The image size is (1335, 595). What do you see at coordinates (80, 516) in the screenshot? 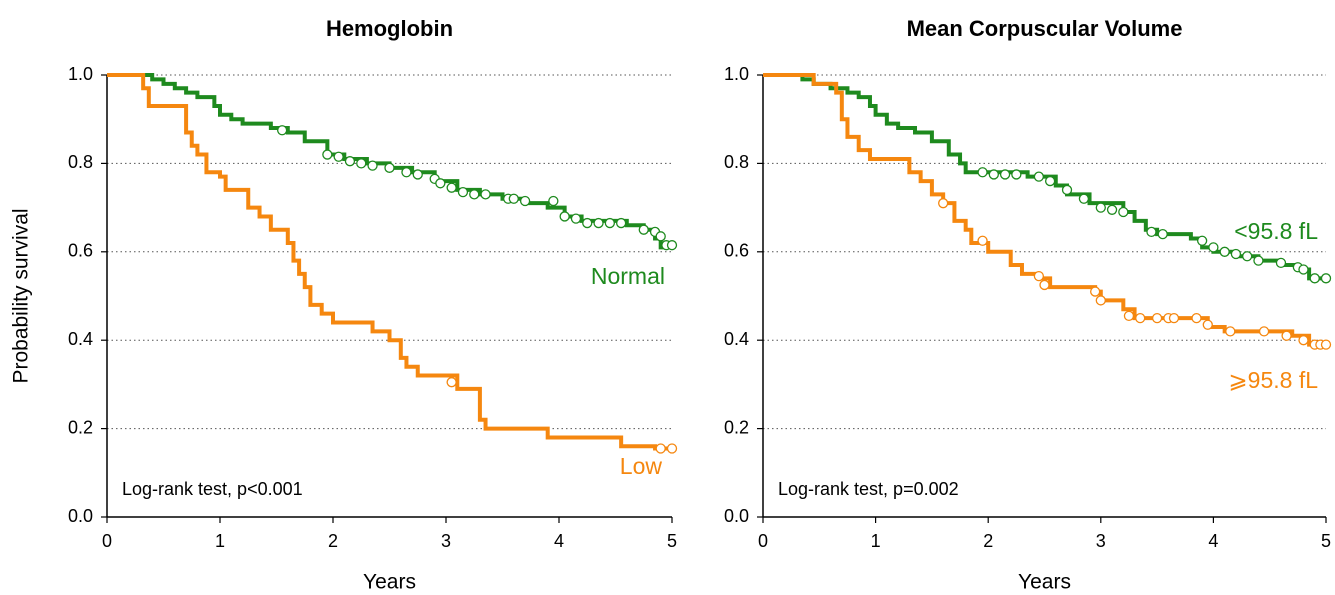
I see `y-tick-label: 0.0` at bounding box center [80, 516].